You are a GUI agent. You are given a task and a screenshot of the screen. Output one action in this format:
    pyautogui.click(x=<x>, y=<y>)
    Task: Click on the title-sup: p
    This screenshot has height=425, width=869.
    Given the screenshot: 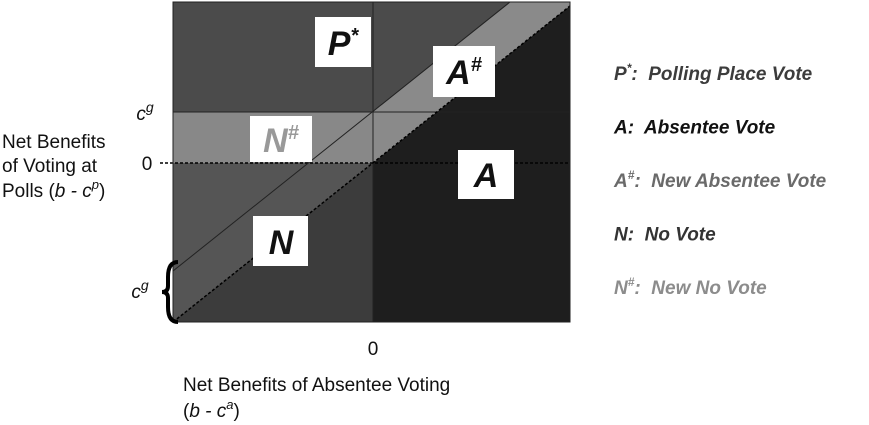 What is the action you would take?
    pyautogui.click(x=95, y=184)
    